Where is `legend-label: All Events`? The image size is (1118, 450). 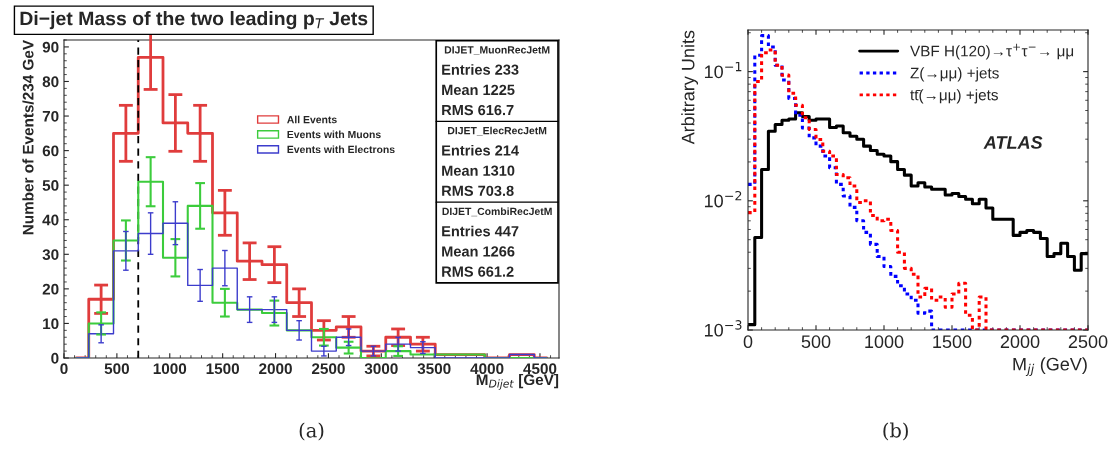 legend-label: All Events is located at coordinates (312, 119).